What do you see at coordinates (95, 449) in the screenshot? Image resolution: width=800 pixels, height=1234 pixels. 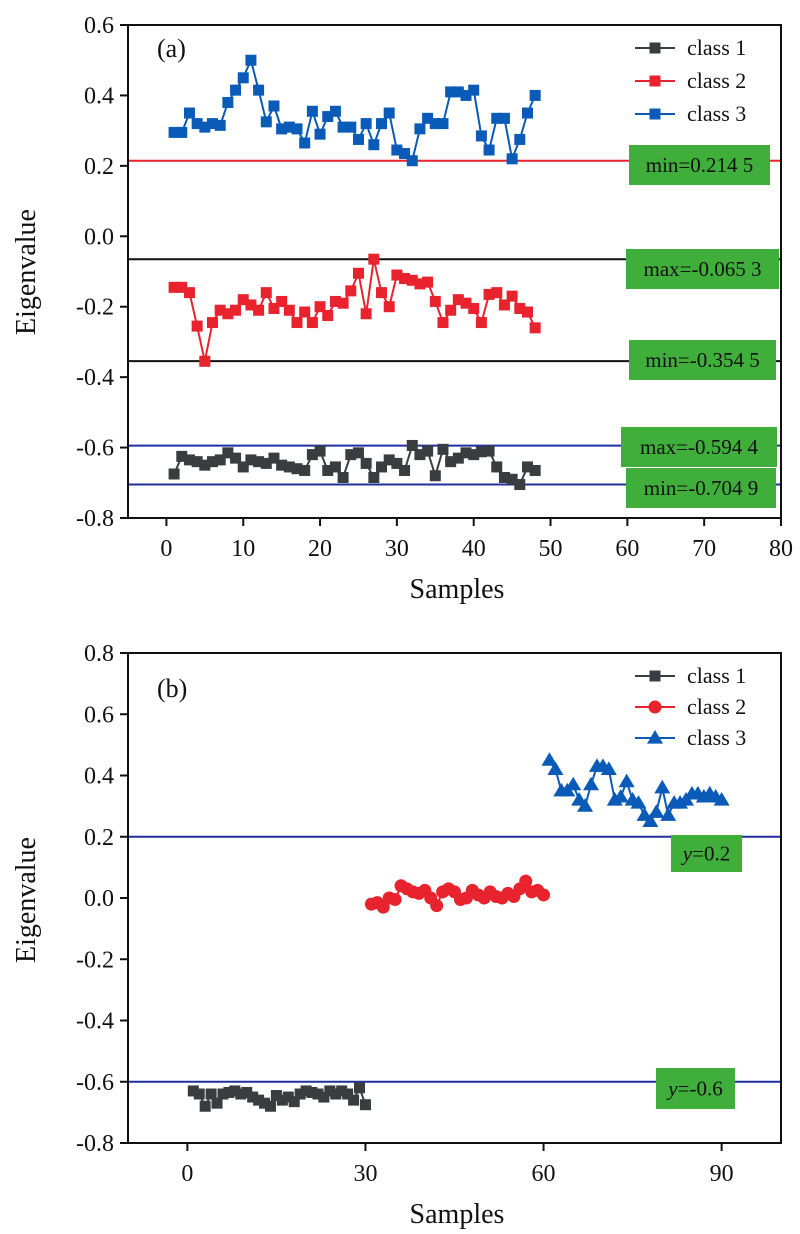 I see `y-tick-label: -0.6` at bounding box center [95, 449].